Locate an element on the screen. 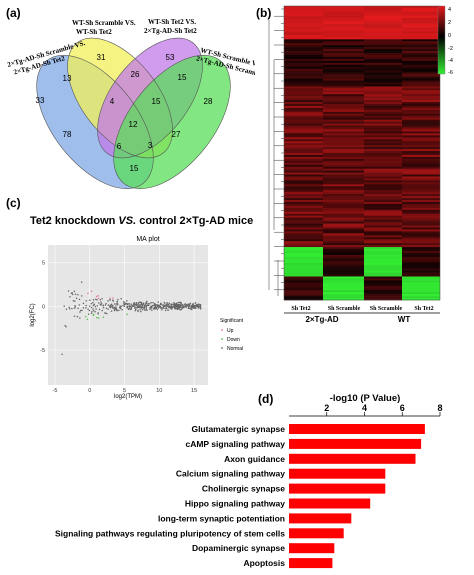 This screenshot has width=474, height=575. bar-x-tick: 4 is located at coordinates (364, 408).